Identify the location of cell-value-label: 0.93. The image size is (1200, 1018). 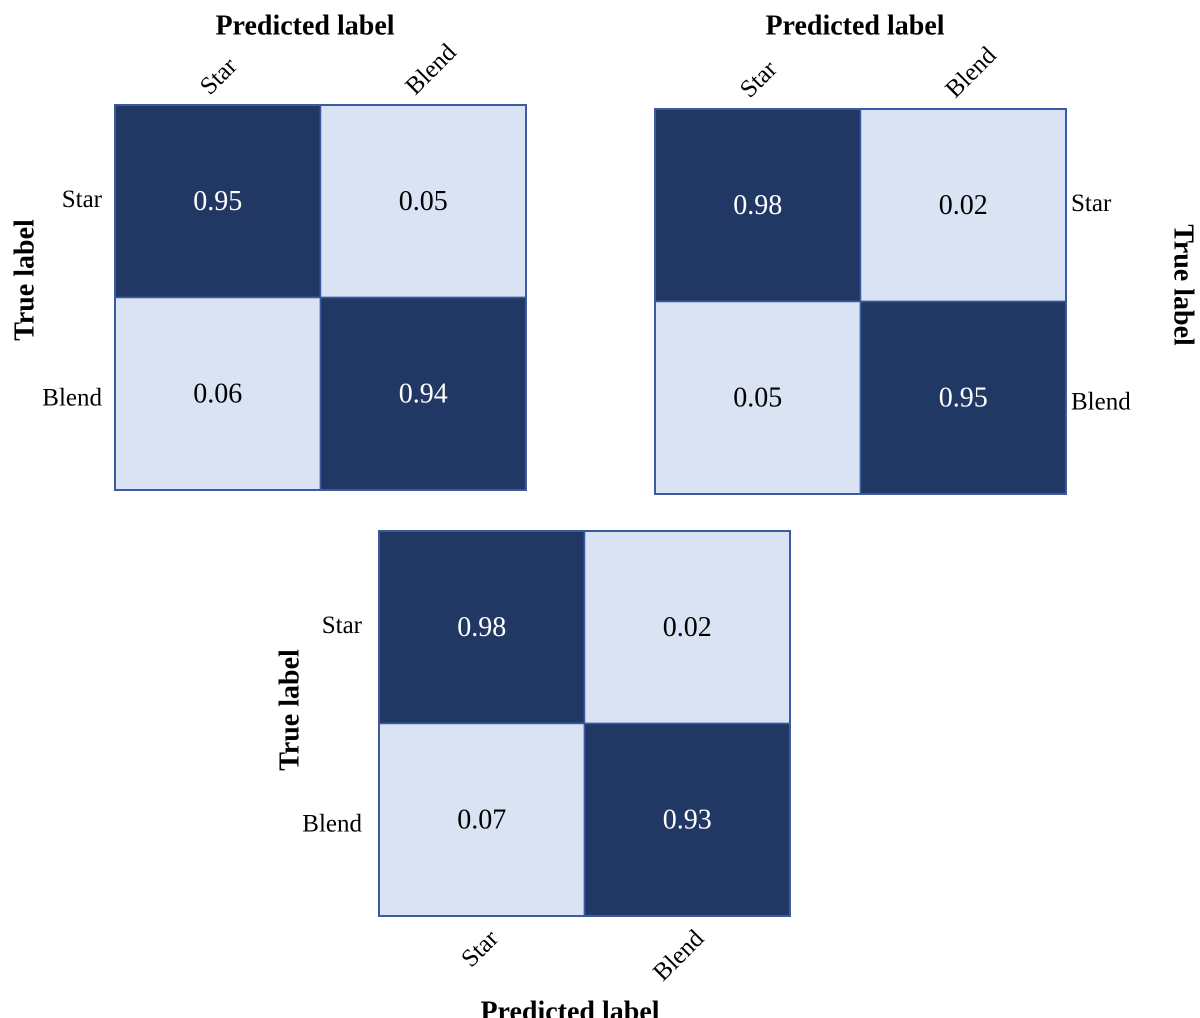
(687, 819).